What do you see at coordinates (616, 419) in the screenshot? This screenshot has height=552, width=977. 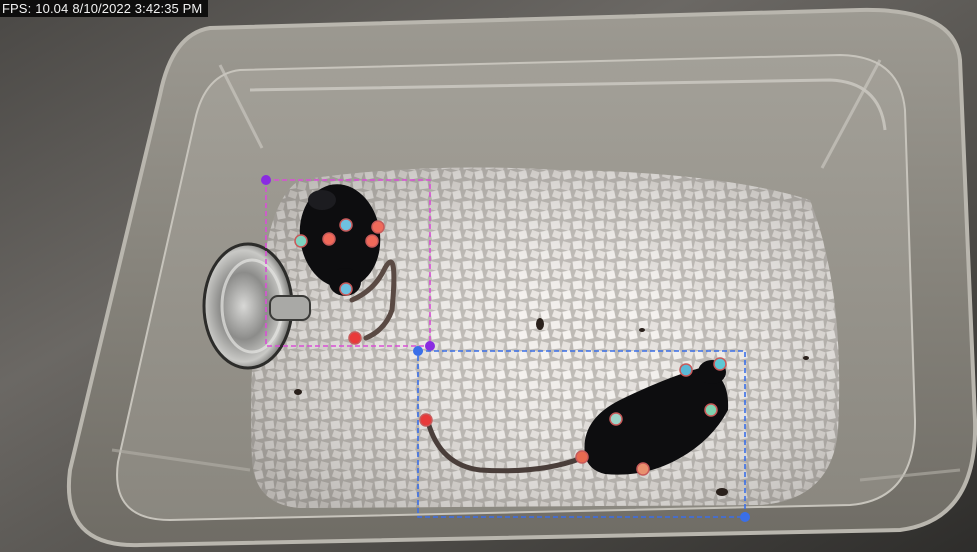 I see `mouse-2-keypoint-center` at bounding box center [616, 419].